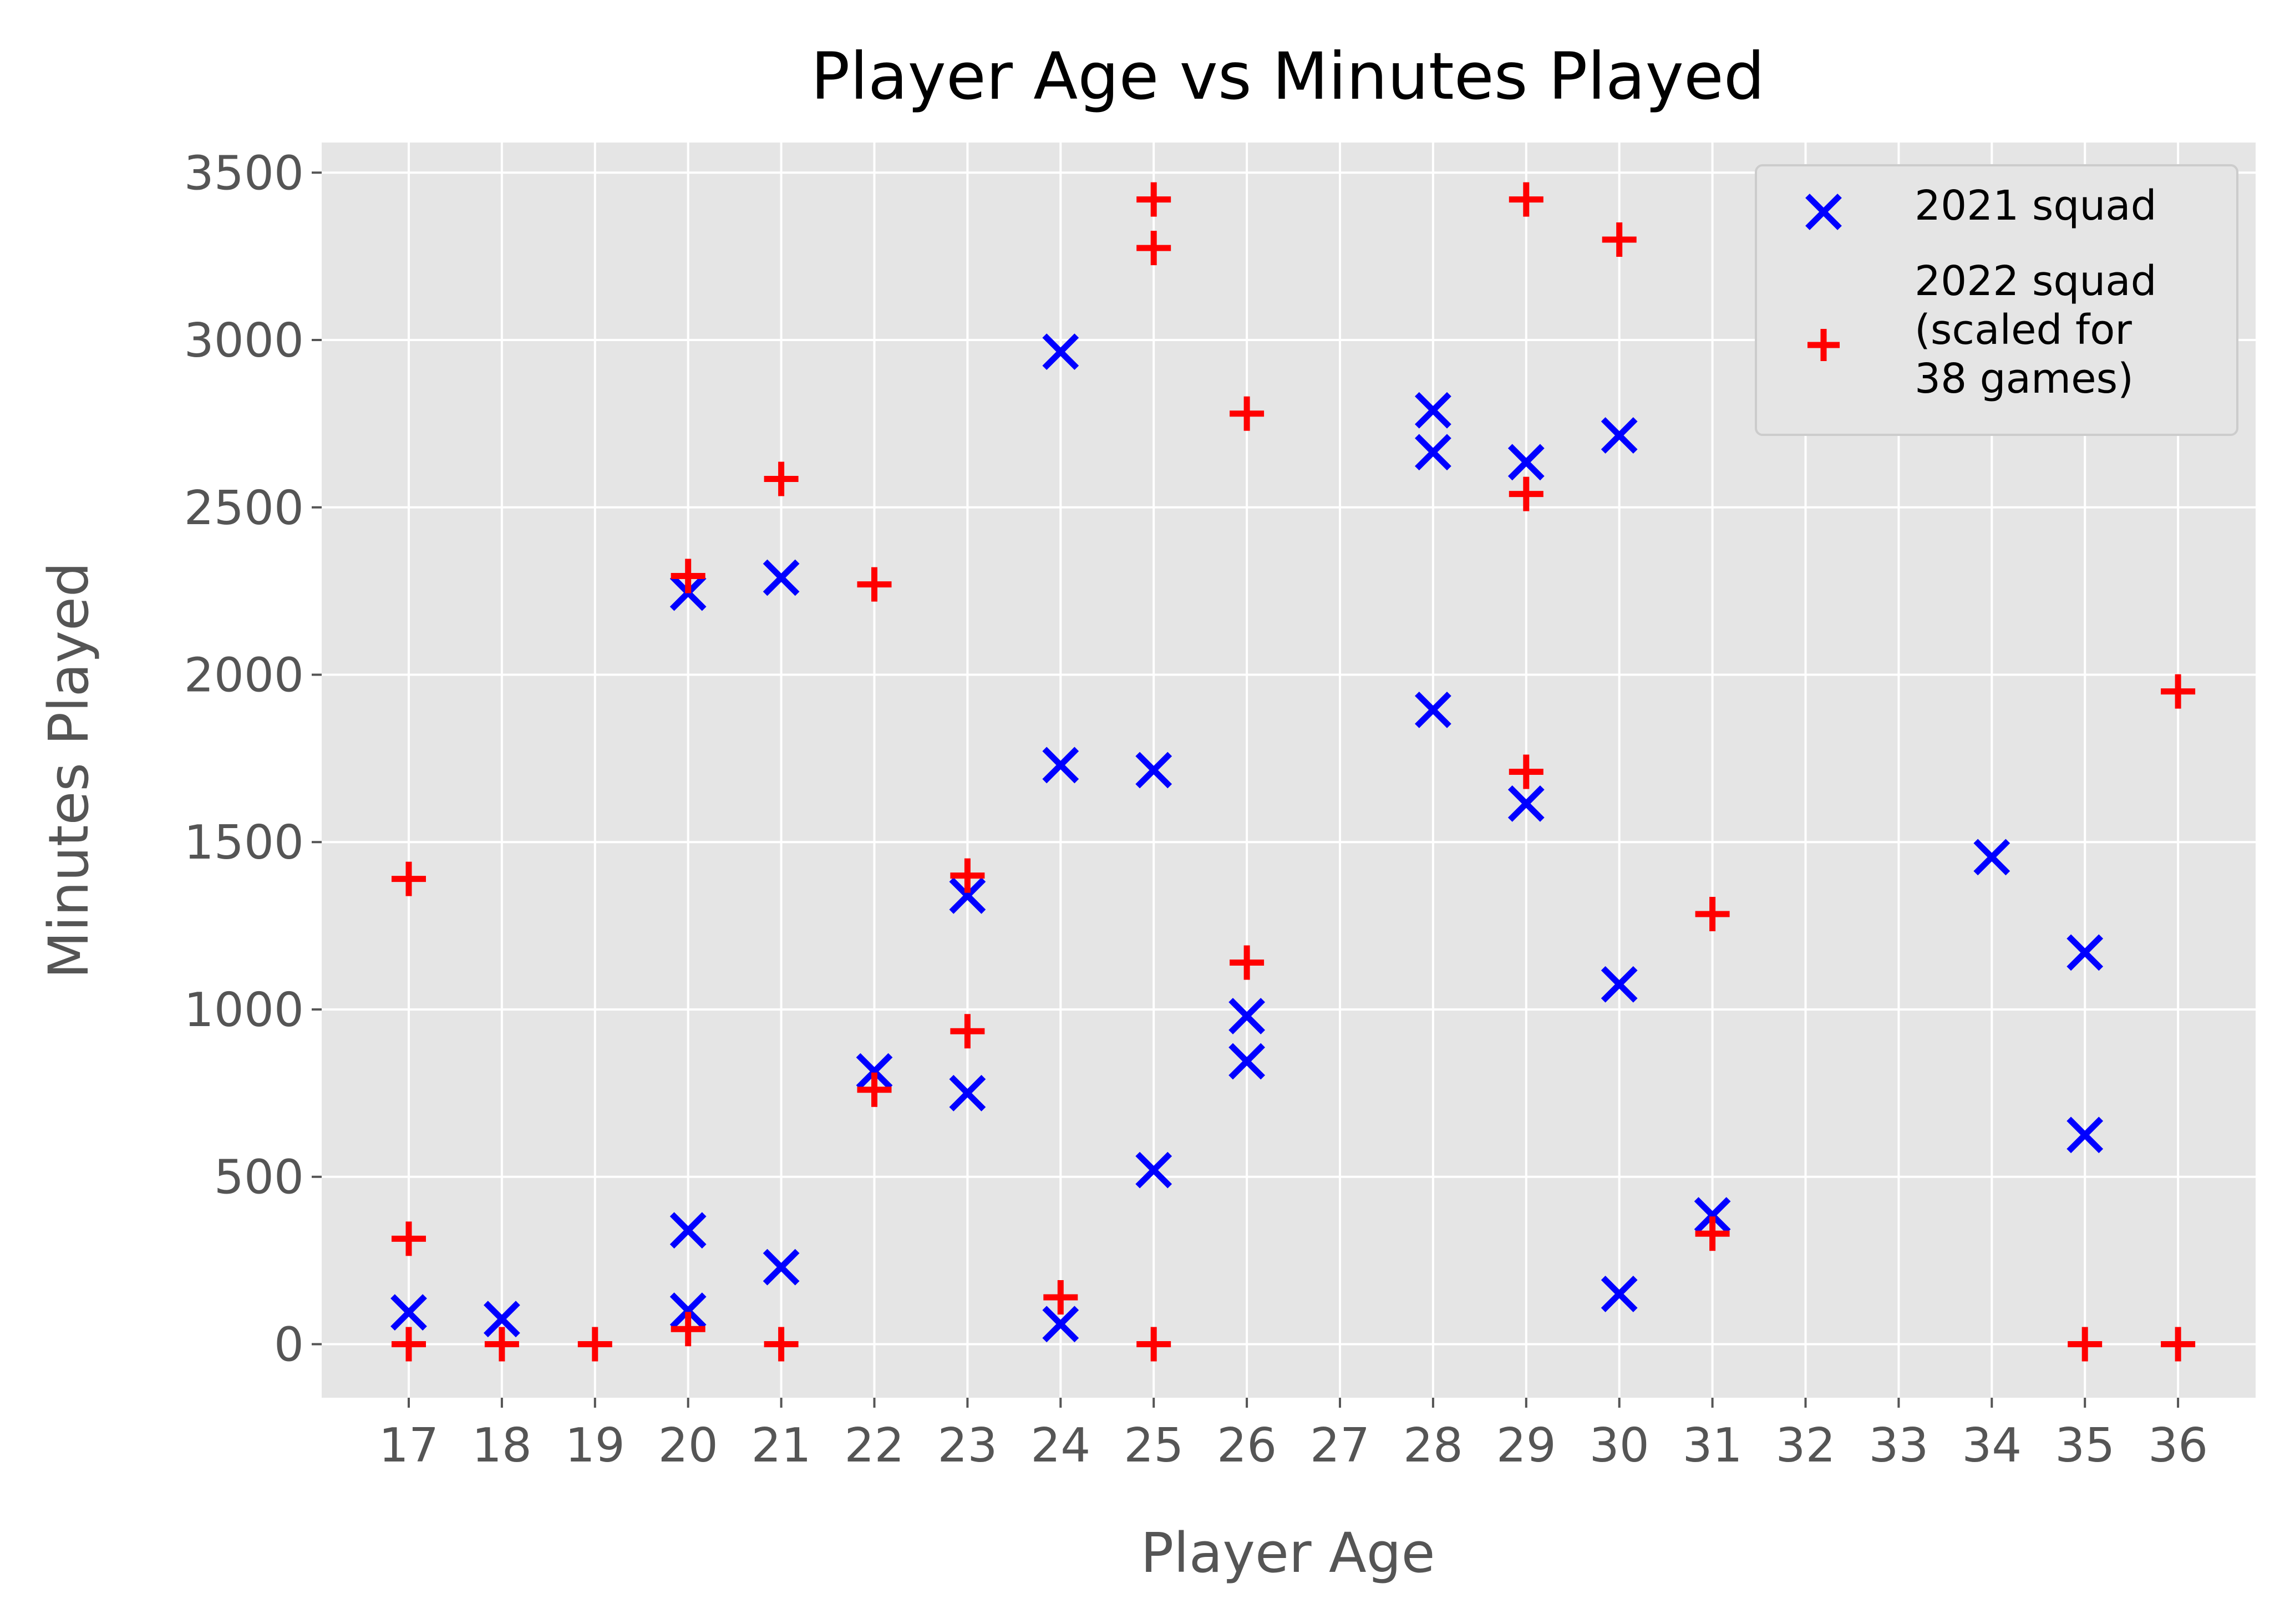  Describe the element at coordinates (259, 1177) in the screenshot. I see `y-tick-label: 500` at that location.